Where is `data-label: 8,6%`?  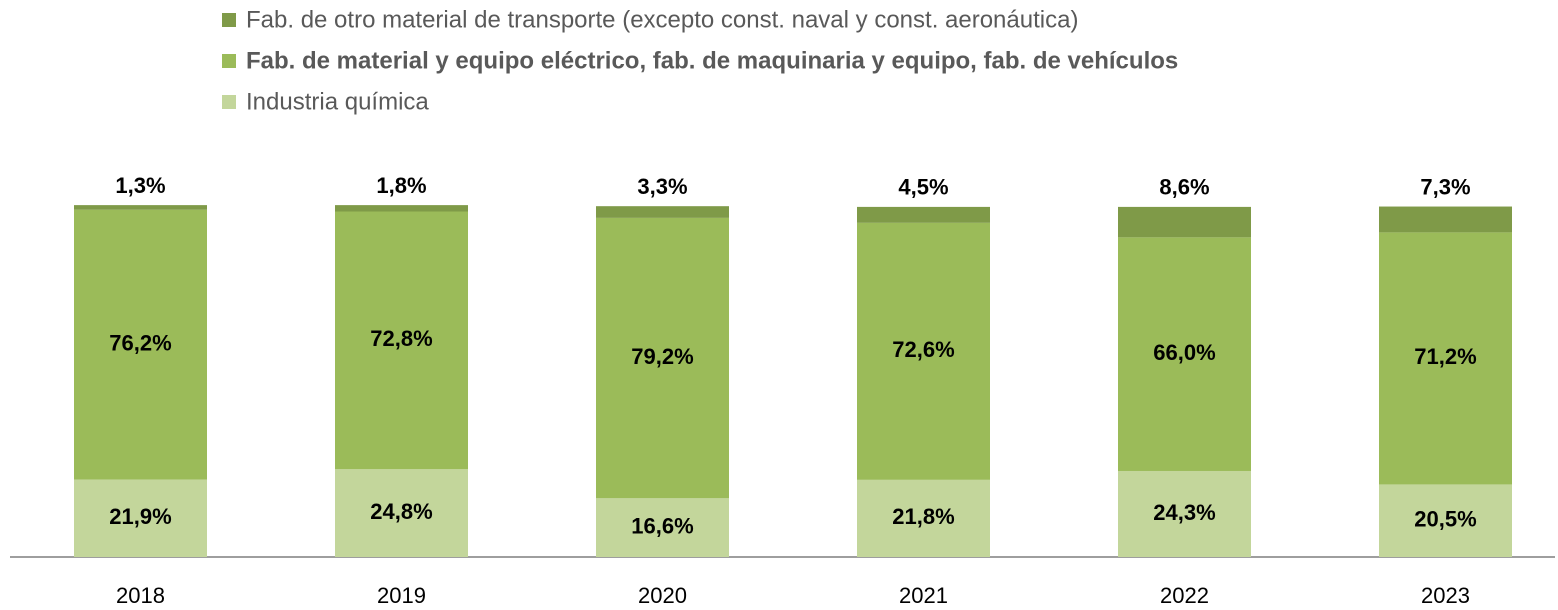 data-label: 8,6% is located at coordinates (1184, 187).